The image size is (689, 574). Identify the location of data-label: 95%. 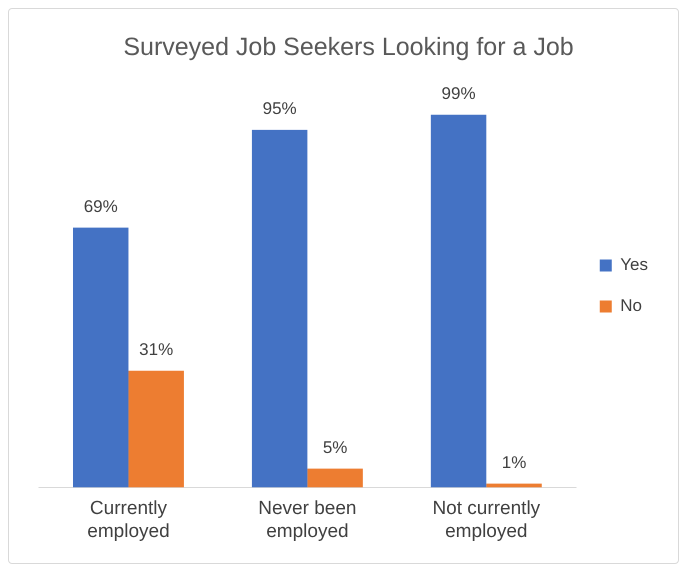
(279, 108).